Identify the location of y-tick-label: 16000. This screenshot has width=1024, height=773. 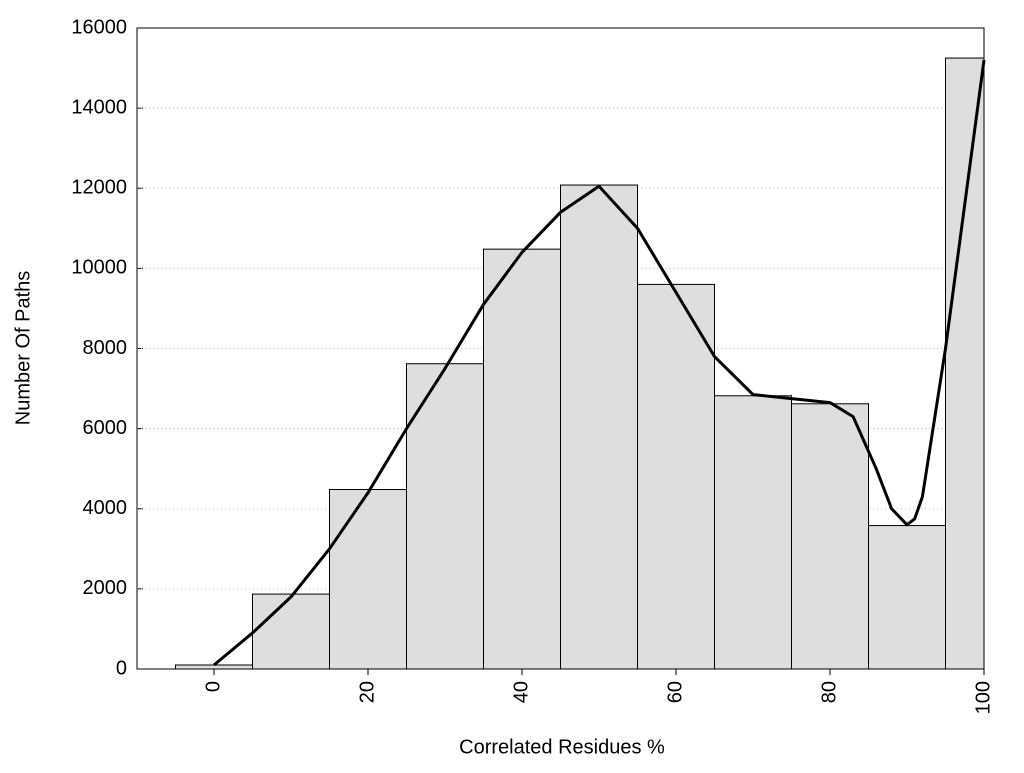
(99, 27).